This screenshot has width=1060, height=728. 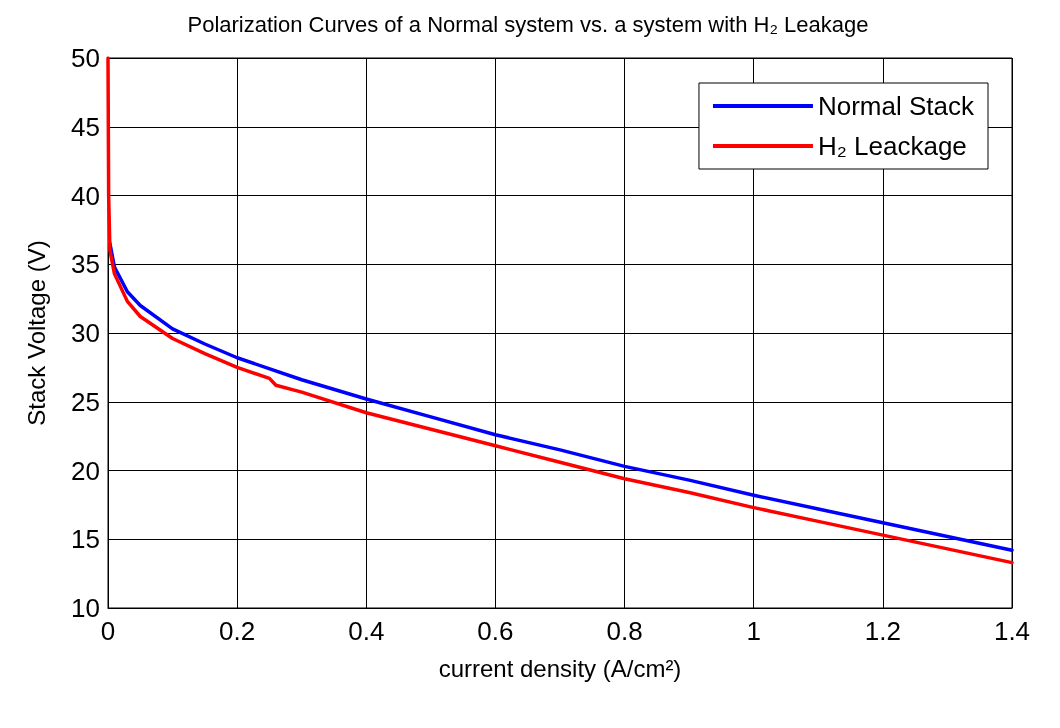 What do you see at coordinates (85, 539) in the screenshot?
I see `y-tick-label: 15` at bounding box center [85, 539].